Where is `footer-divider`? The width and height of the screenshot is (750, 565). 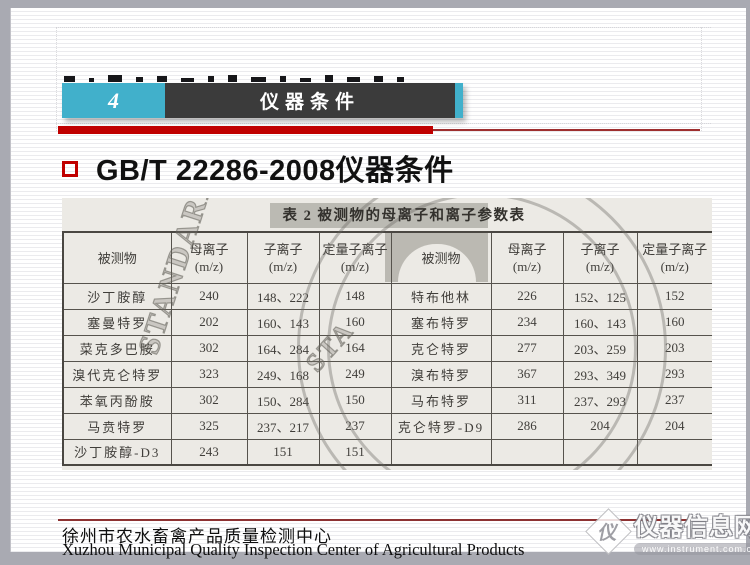 footer-divider is located at coordinates (379, 520).